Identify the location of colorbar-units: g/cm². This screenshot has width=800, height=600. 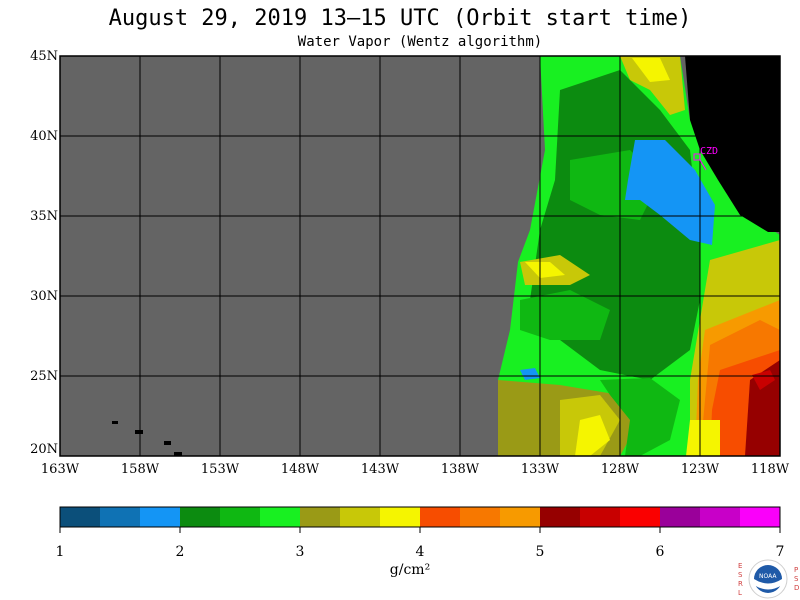
(410, 570).